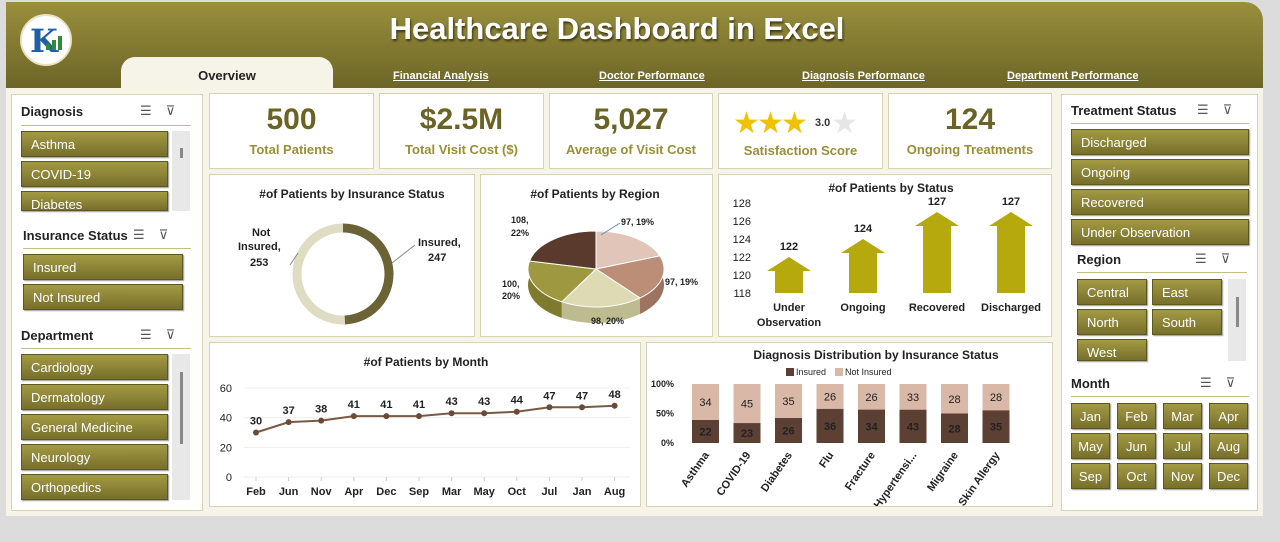 This screenshot has width=1280, height=542. What do you see at coordinates (860, 471) in the screenshot?
I see `x-tick-label: Fracture` at bounding box center [860, 471].